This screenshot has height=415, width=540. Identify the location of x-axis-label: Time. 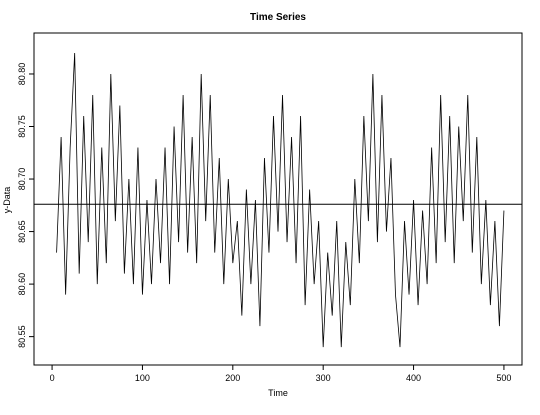
(278, 393).